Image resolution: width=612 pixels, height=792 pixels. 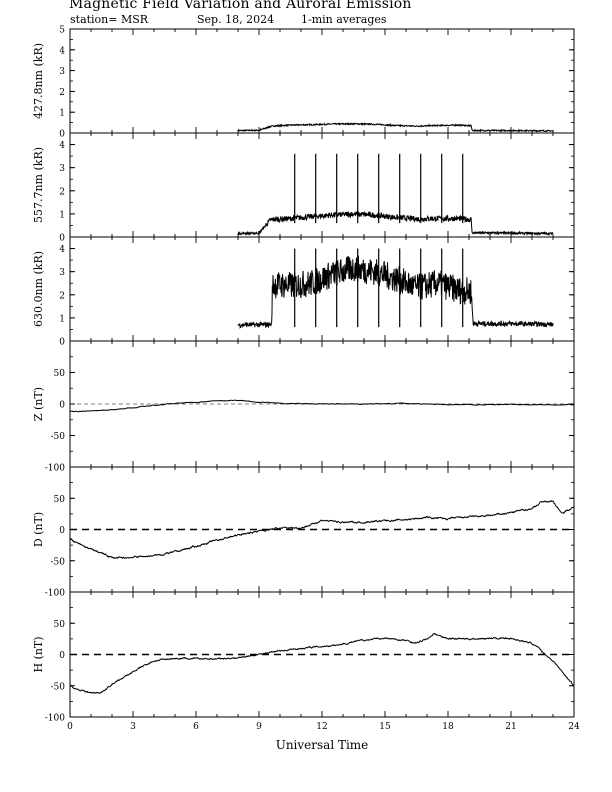 What do you see at coordinates (259, 727) in the screenshot?
I see `x-tick-label: 9` at bounding box center [259, 727].